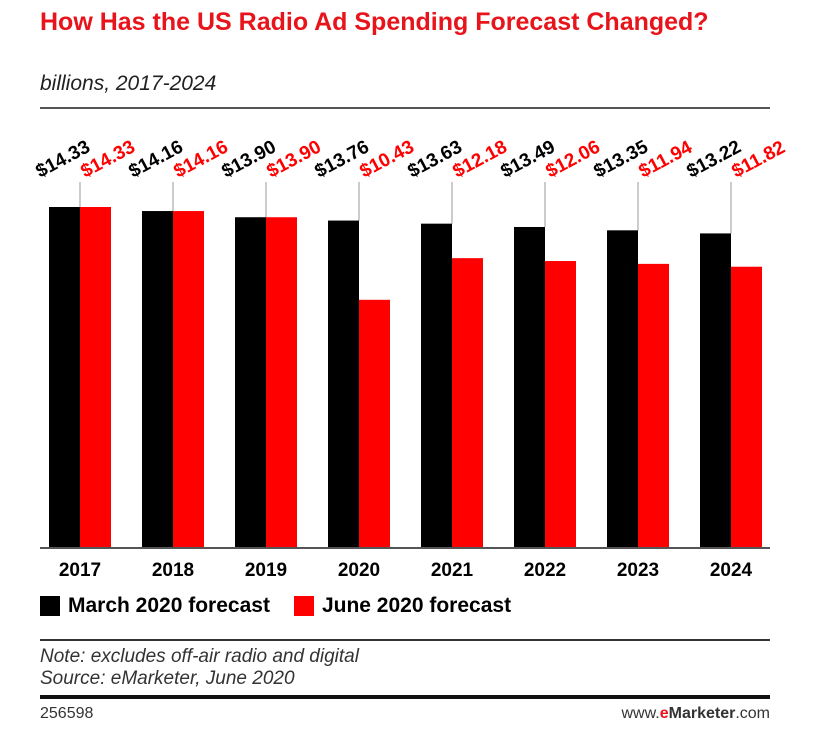  Describe the element at coordinates (50, 606) in the screenshot. I see `legend-swatch-march` at that location.